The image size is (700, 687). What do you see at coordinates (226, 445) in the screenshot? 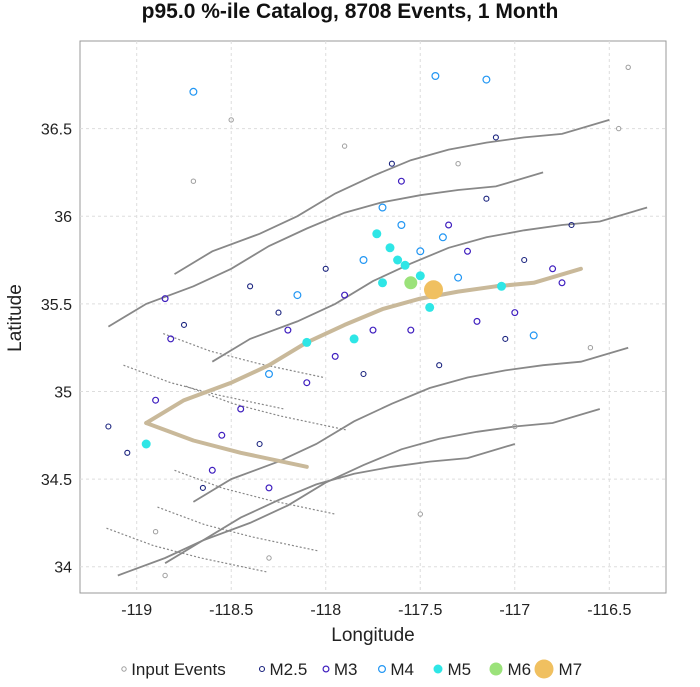
I see `rupture-trace-branch` at bounding box center [226, 445].